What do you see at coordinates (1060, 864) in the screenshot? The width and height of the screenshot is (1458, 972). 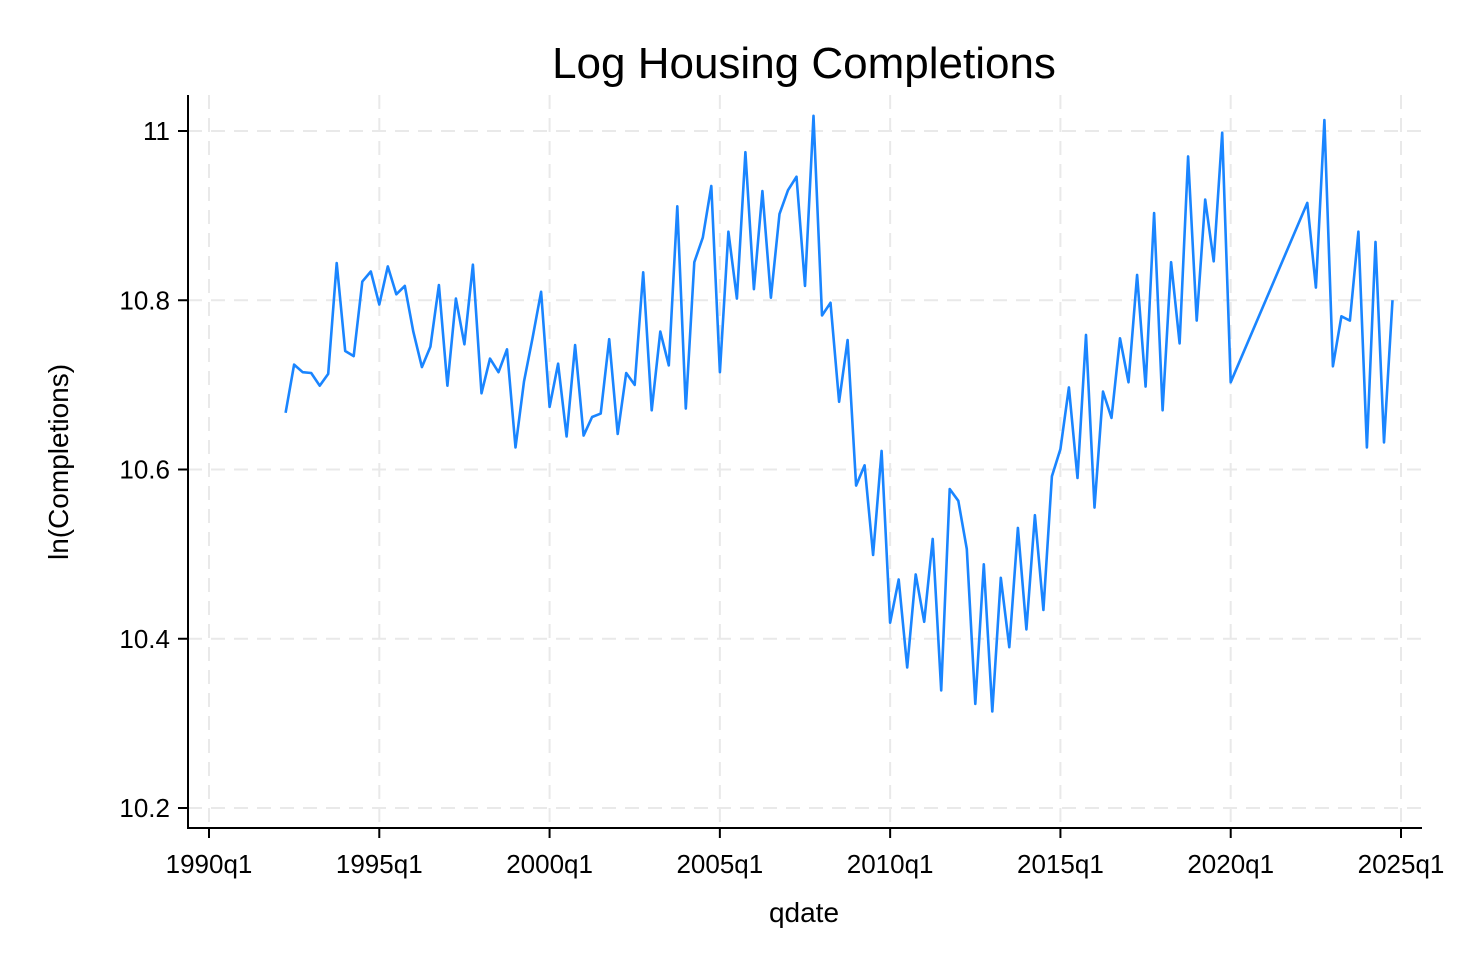 I see `x-tick-label: 2015q1` at bounding box center [1060, 864].